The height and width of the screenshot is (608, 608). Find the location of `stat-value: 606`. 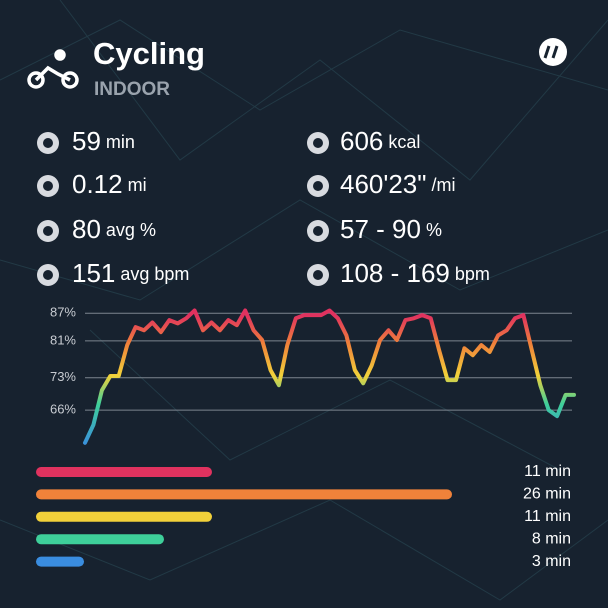

stat-value: 606 is located at coordinates (361, 141).